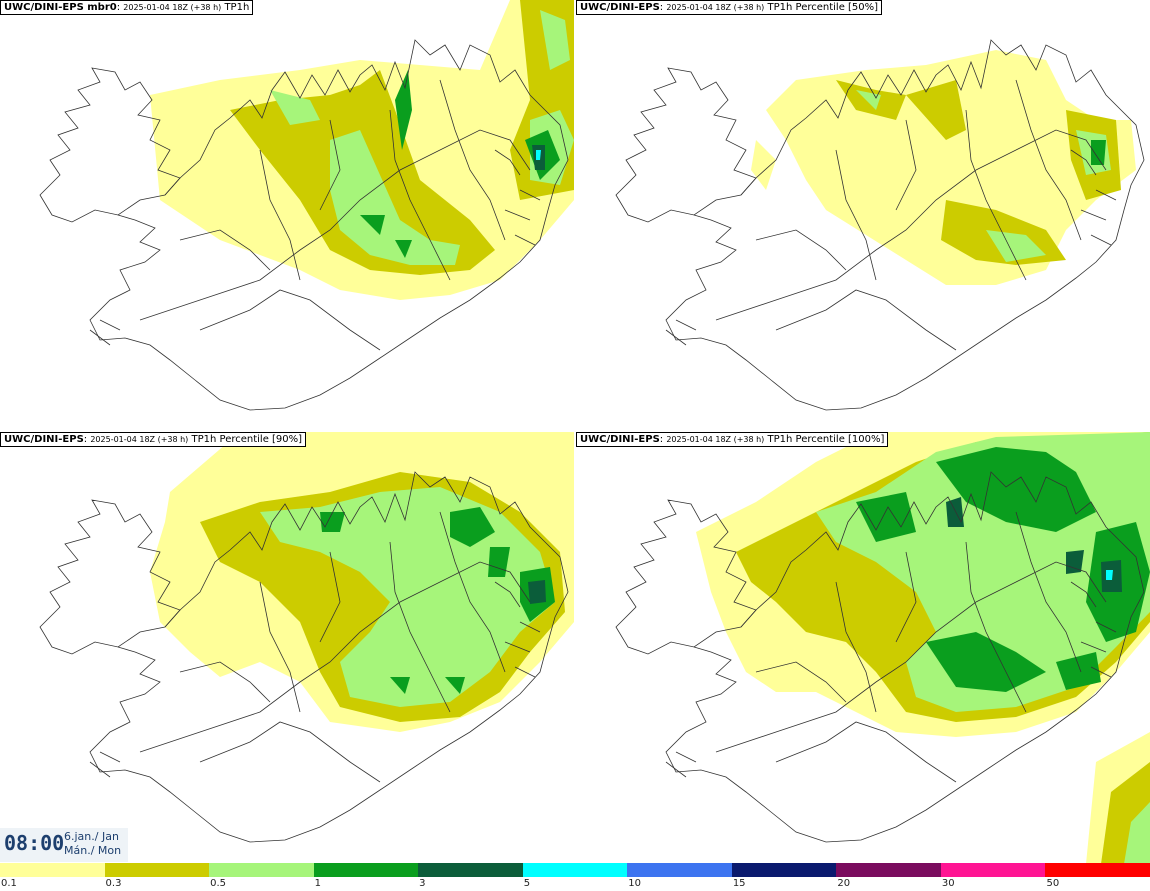 This screenshot has width=1150, height=891. What do you see at coordinates (34, 843) in the screenshot?
I see `valid-time: 08:00` at bounding box center [34, 843].